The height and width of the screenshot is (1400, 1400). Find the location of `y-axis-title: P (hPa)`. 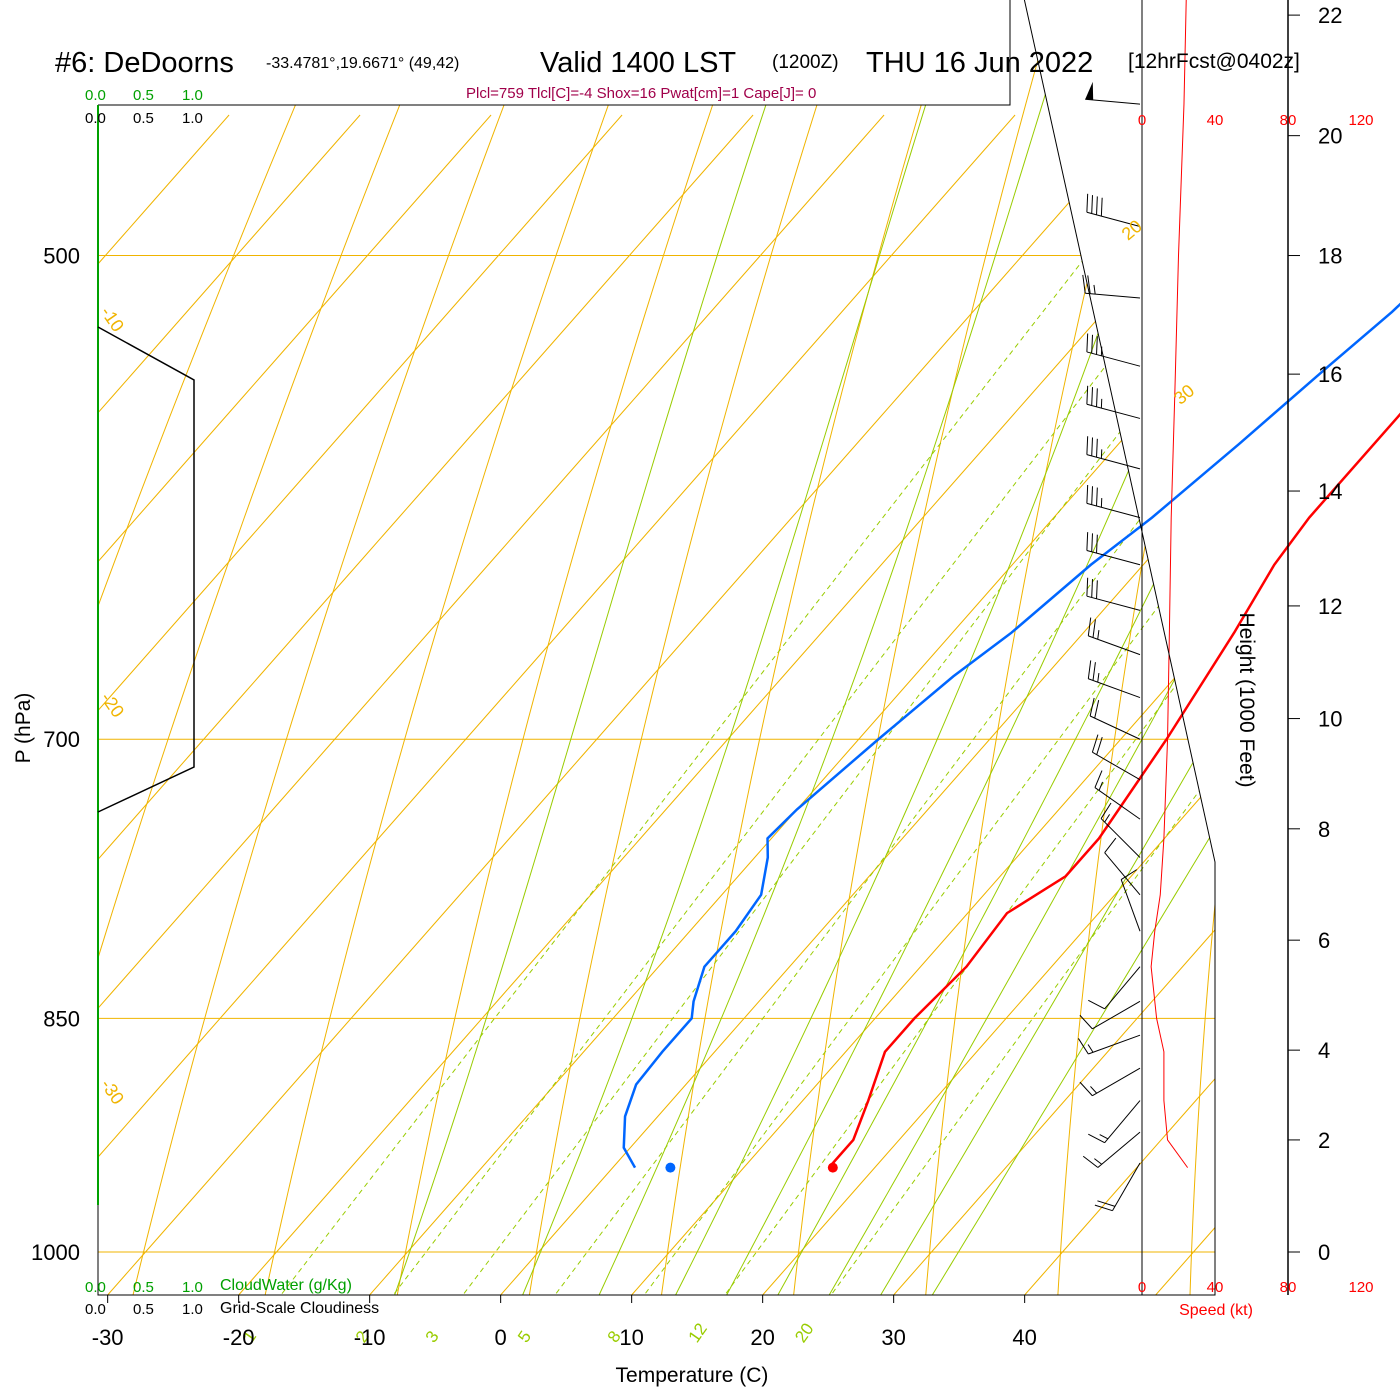

y-axis-title: P (hPa) is located at coordinates (23, 728).